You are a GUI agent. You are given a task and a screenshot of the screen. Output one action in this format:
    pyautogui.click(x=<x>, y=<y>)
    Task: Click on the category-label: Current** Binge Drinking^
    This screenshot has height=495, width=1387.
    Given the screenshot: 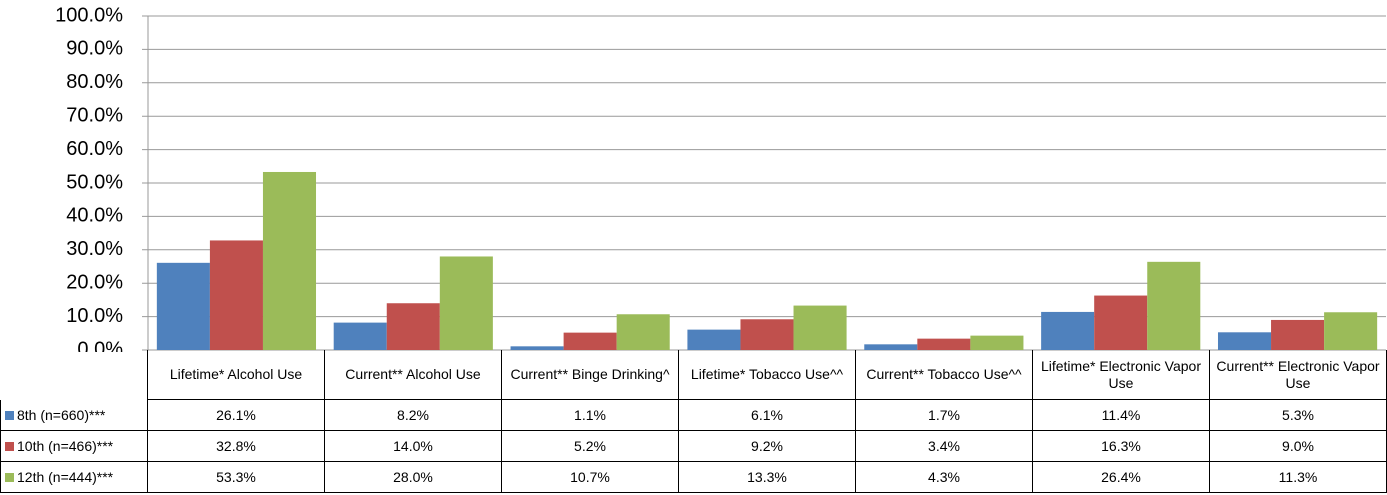 What is the action you would take?
    pyautogui.click(x=590, y=375)
    